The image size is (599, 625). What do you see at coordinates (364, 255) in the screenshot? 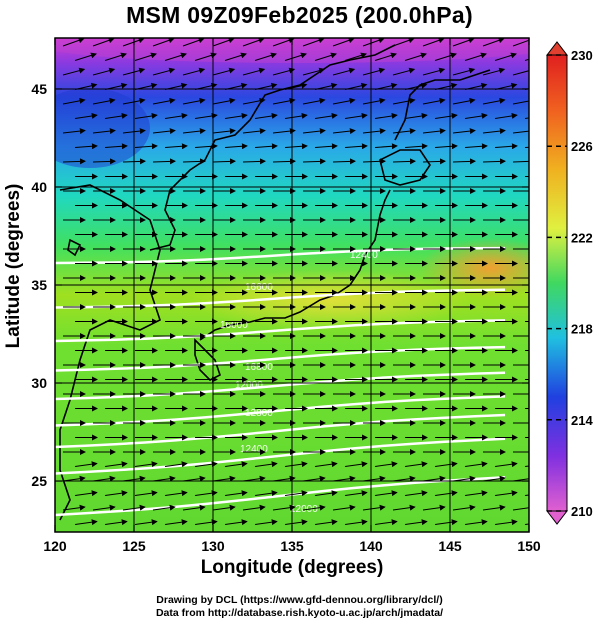
I see `contour-label: 12400` at bounding box center [364, 255].